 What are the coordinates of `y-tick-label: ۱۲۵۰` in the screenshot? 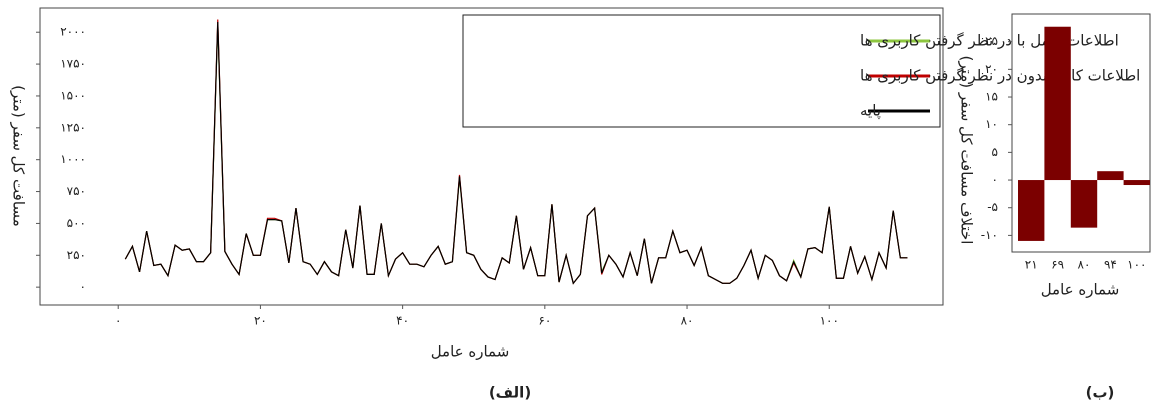 It's located at (73, 127).